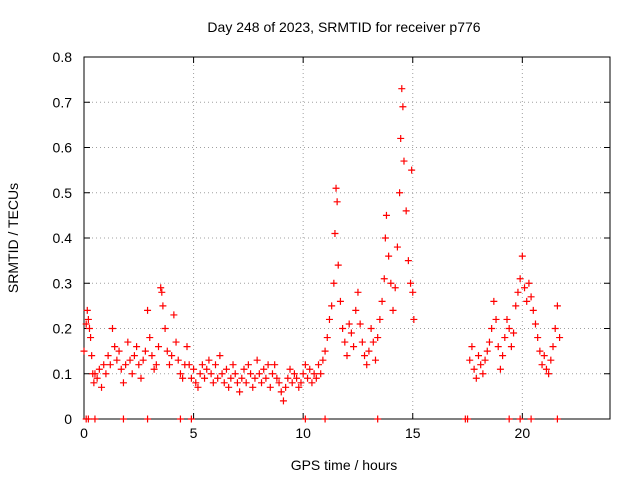 Image resolution: width=640 pixels, height=480 pixels. Describe the element at coordinates (13, 238) in the screenshot. I see `y-axis-label: SRMTID / TECUs` at that location.